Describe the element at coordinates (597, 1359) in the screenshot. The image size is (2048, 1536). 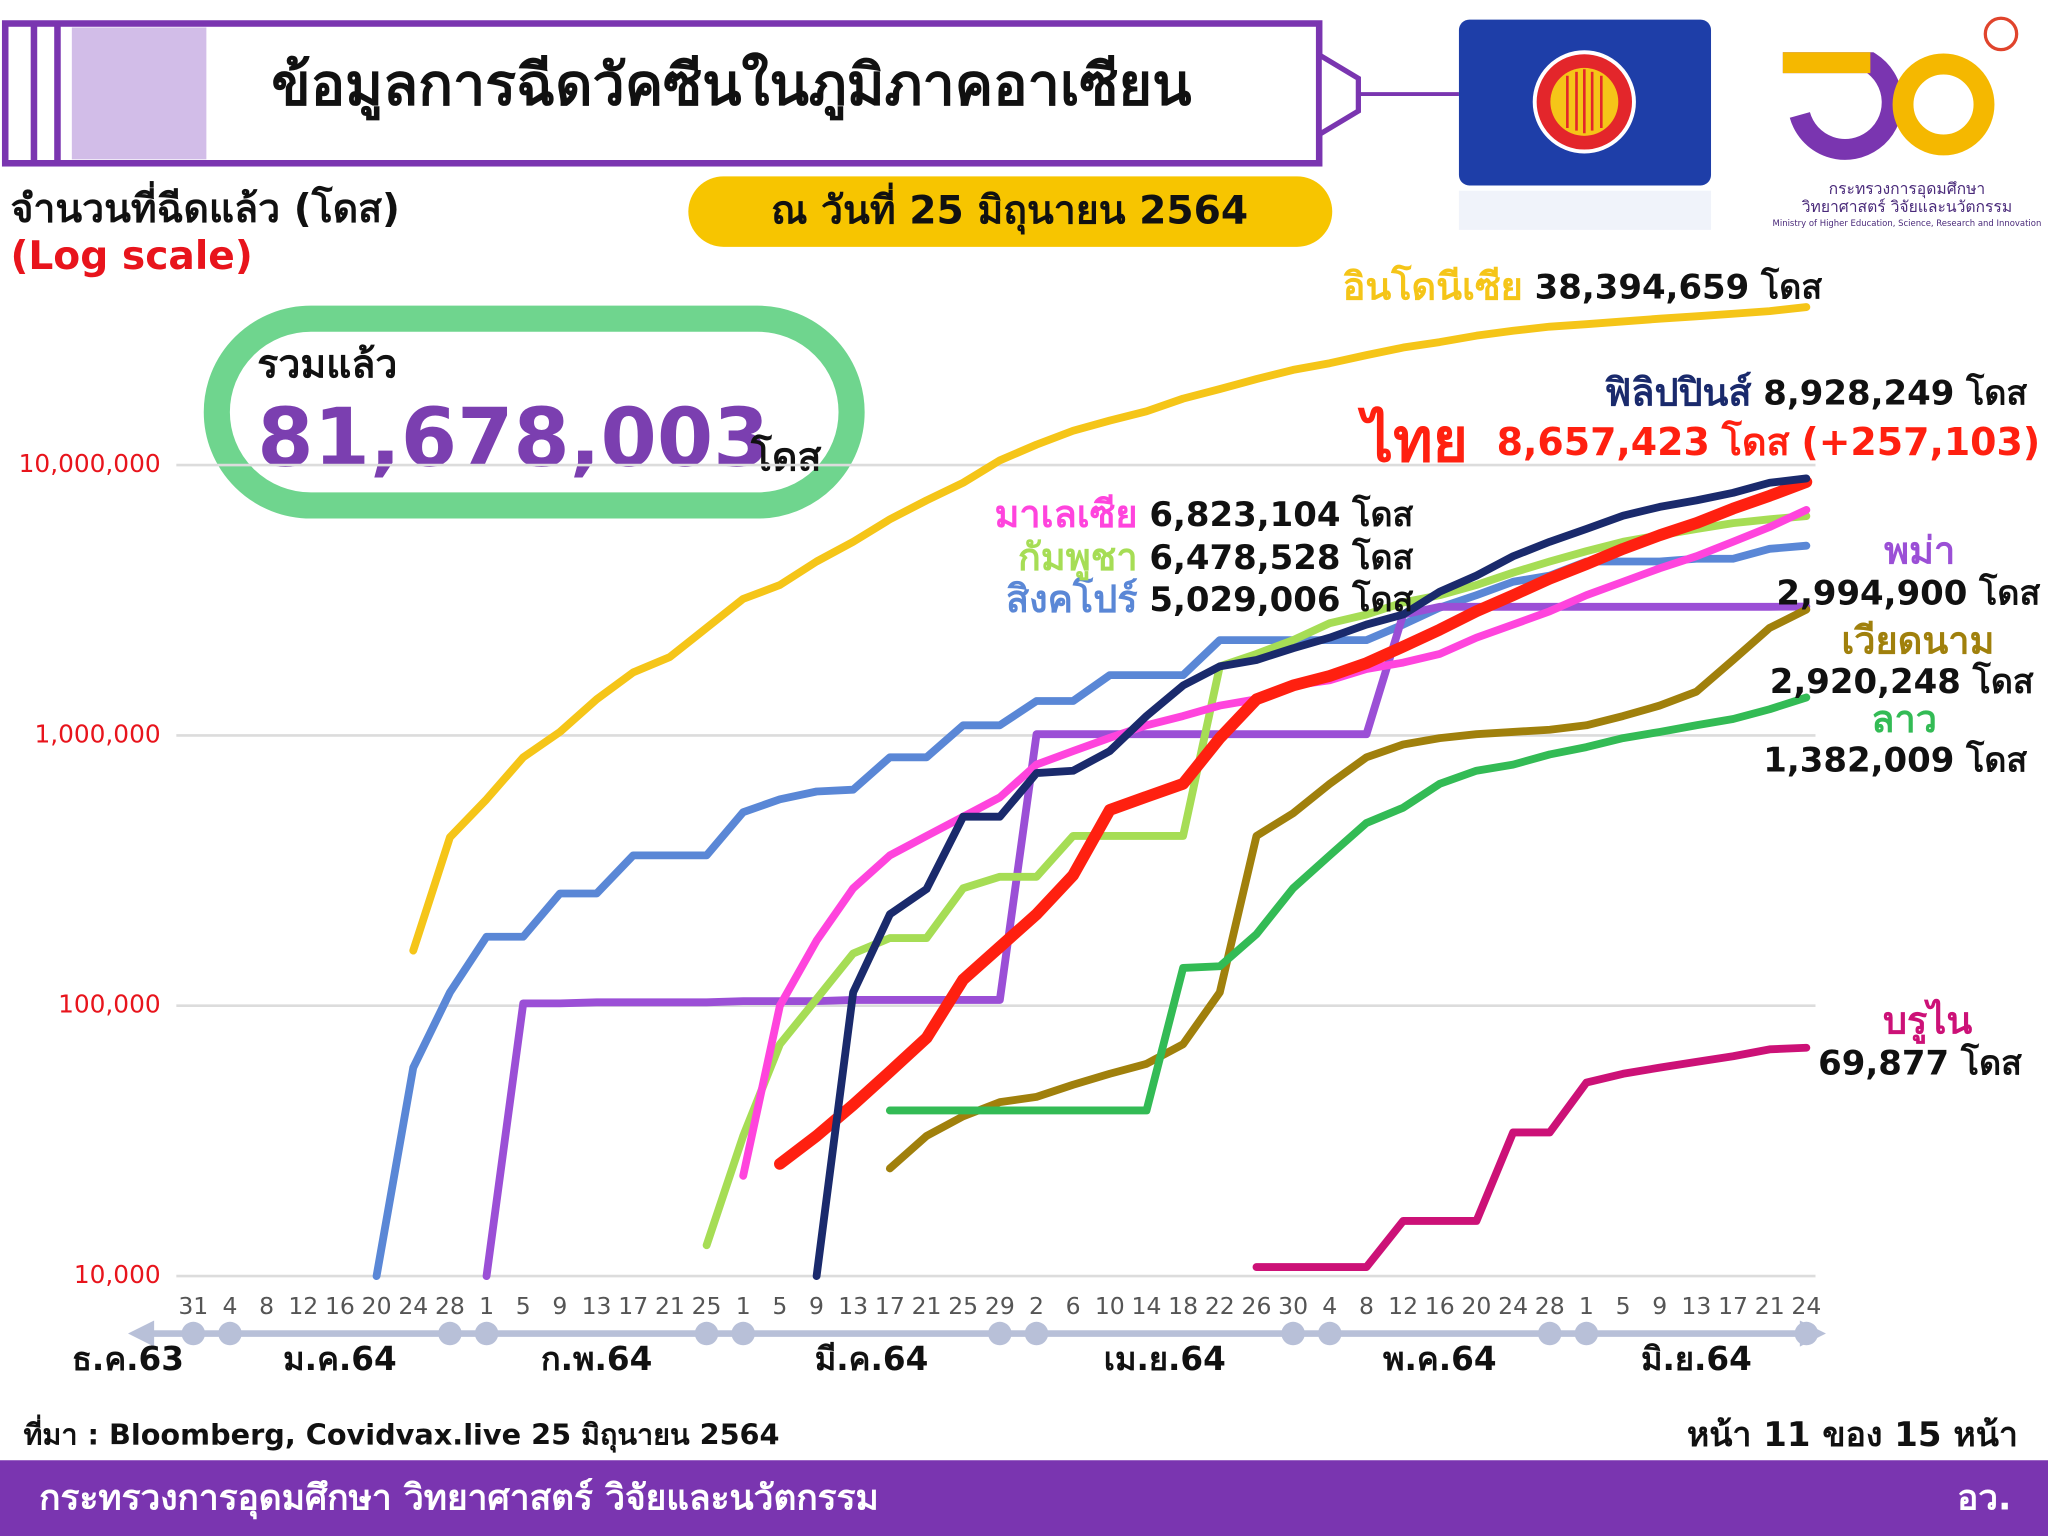
I see `month-label: ก.พ.64` at that location.